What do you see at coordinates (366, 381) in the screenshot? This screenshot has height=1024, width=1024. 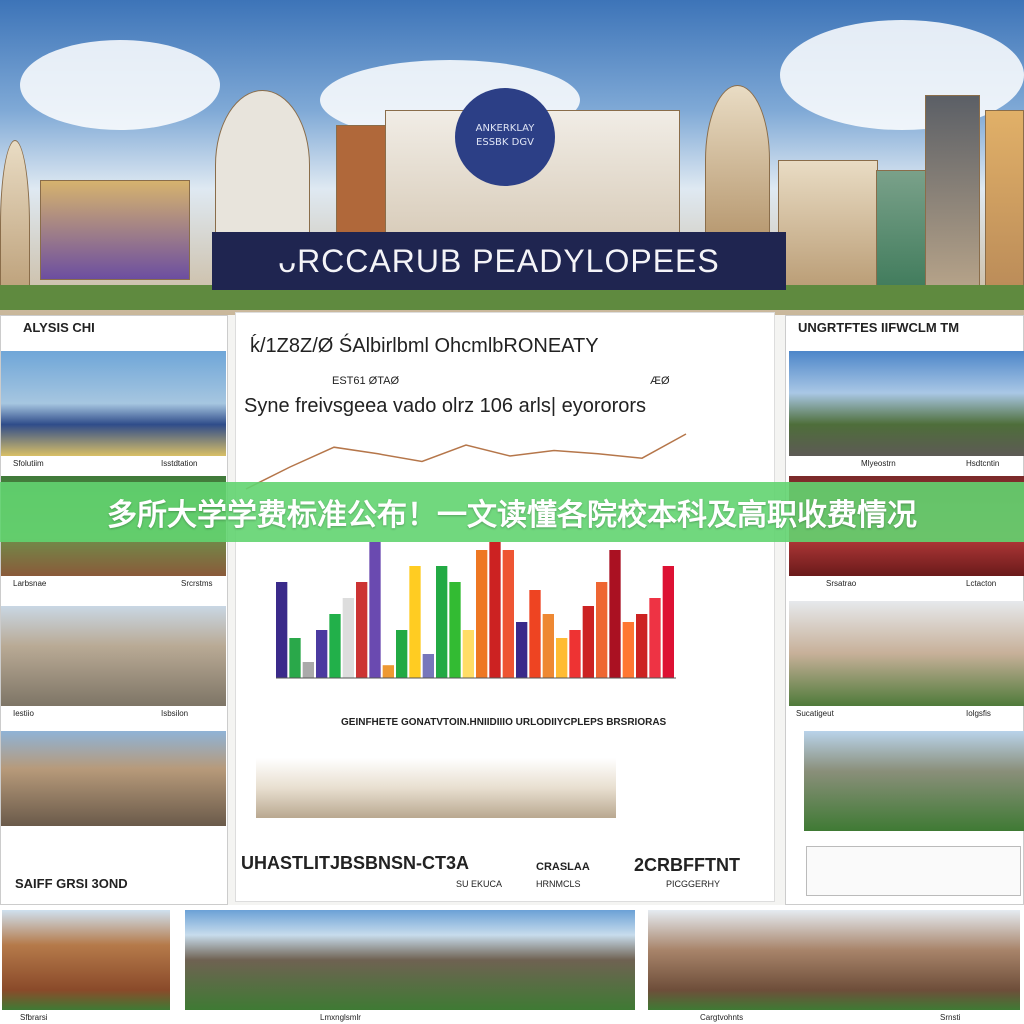 I see `small-label: EST61 ØTAØ` at bounding box center [366, 381].